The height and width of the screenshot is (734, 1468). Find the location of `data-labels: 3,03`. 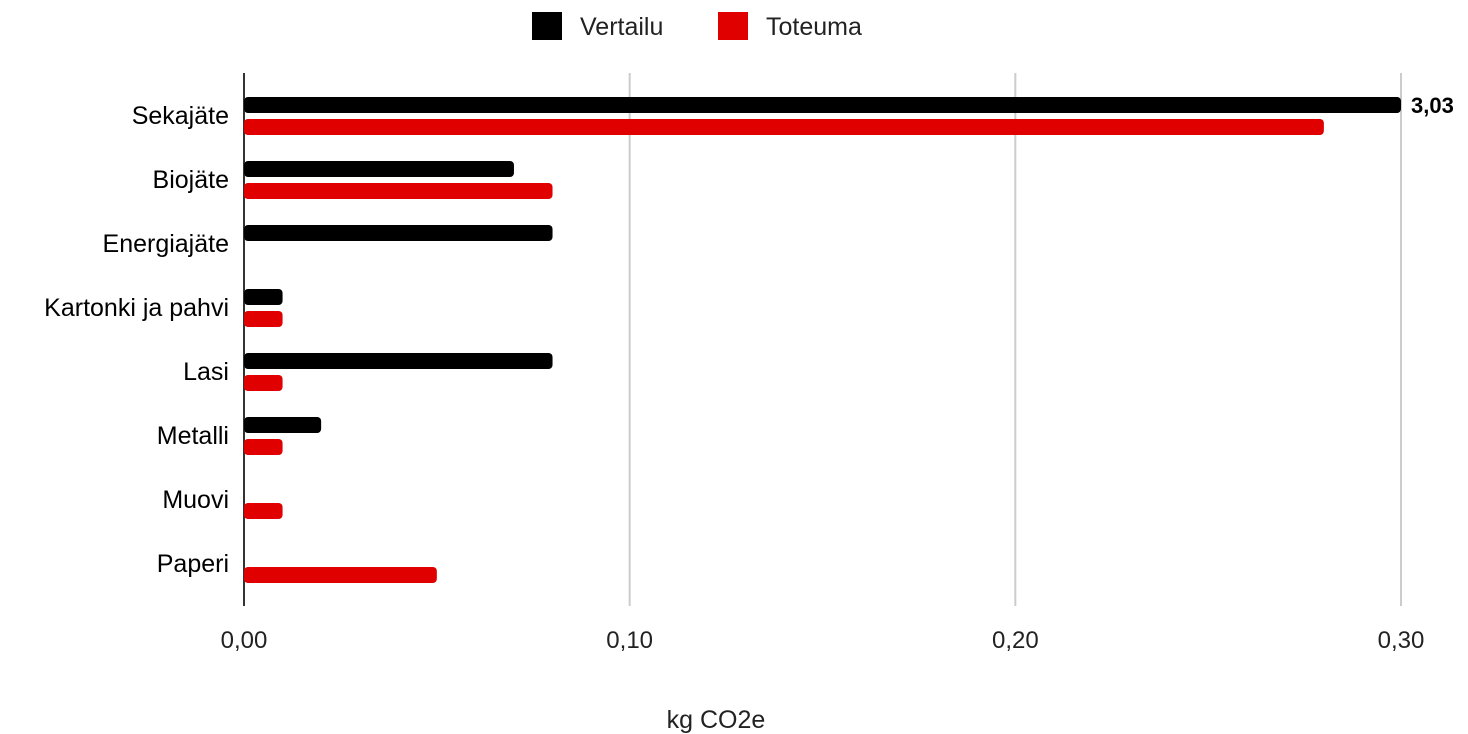

data-labels: 3,03 is located at coordinates (1432, 105).